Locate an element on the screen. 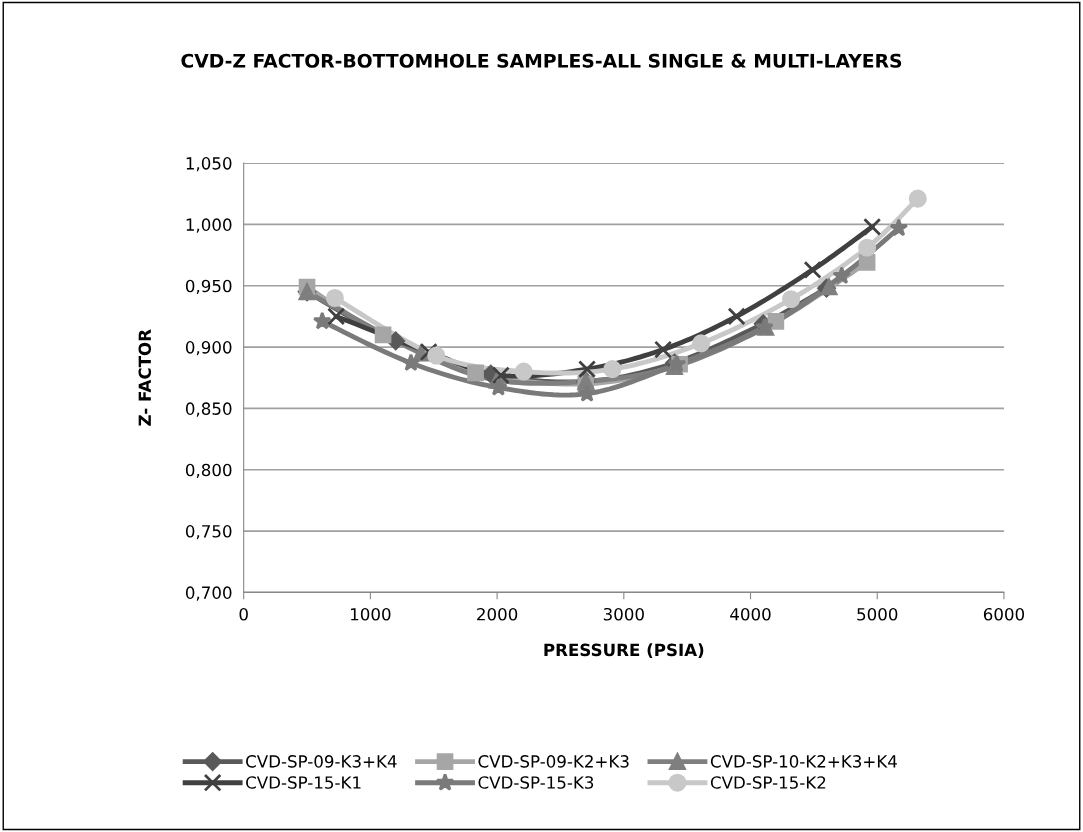 The width and height of the screenshot is (1083, 832). x-tick-label: 0 is located at coordinates (243, 614).